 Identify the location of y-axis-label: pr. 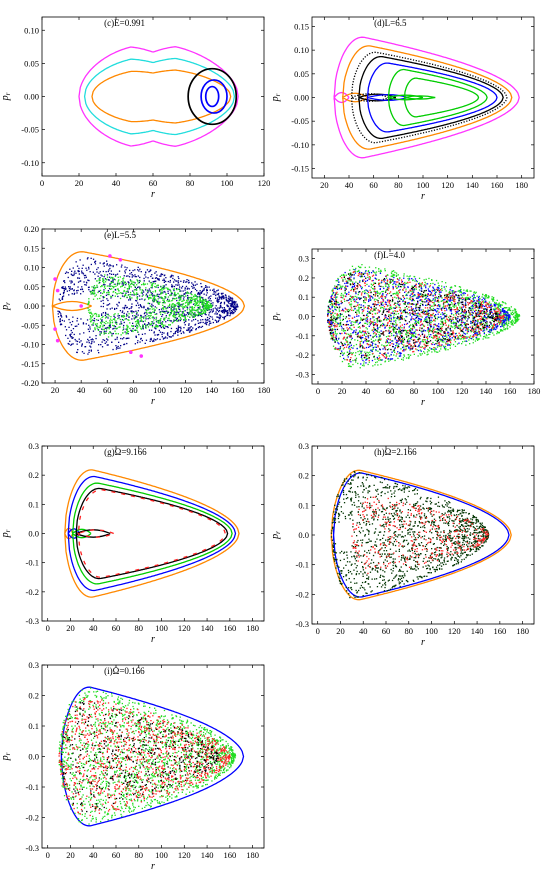
(6, 306).